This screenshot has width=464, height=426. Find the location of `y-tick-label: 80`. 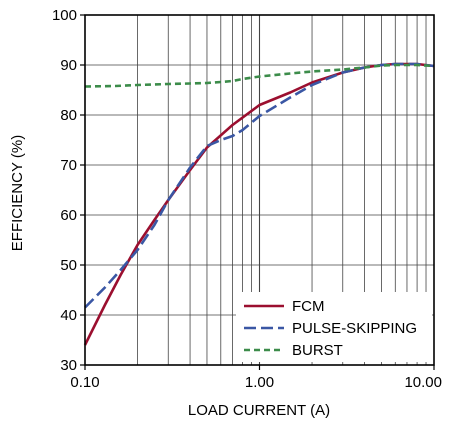

y-tick-label: 80 is located at coordinates (68, 115).